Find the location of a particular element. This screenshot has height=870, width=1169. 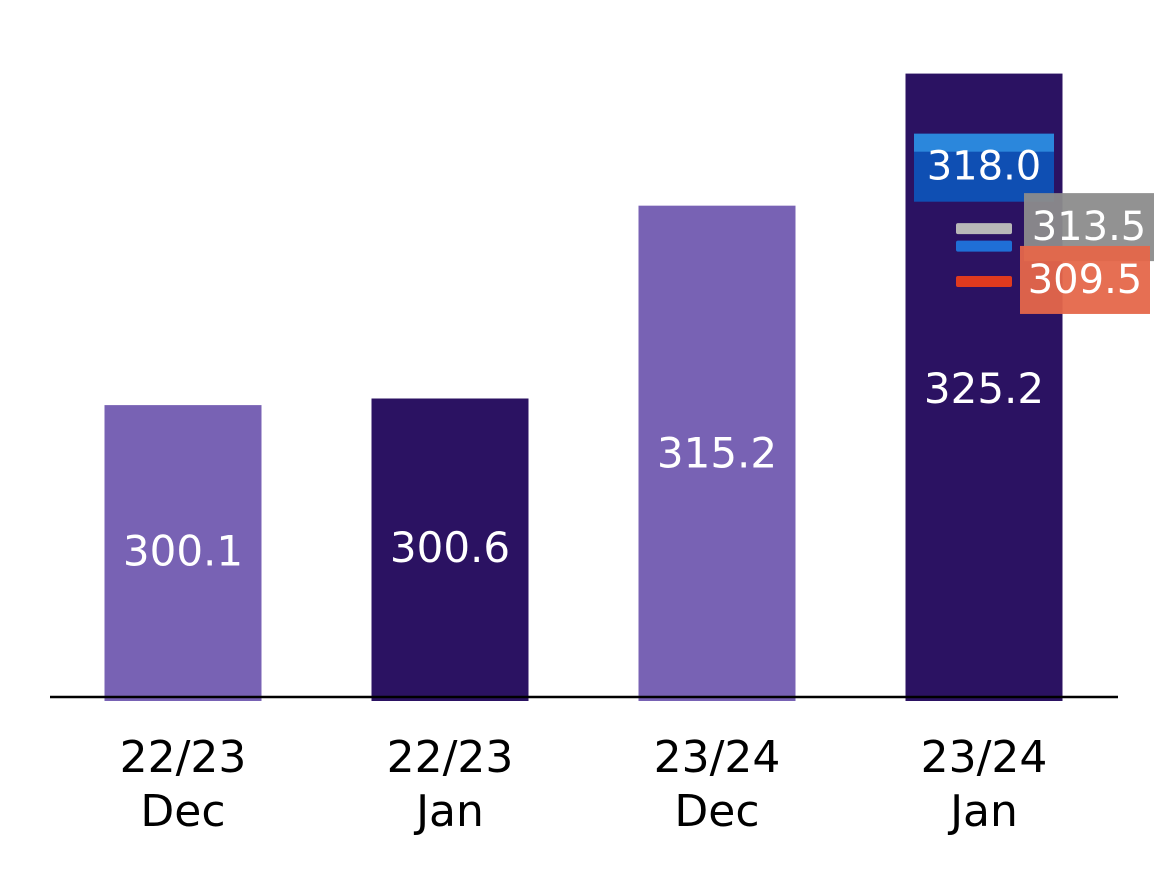

marker-value-label: 313.5 is located at coordinates (1089, 227).